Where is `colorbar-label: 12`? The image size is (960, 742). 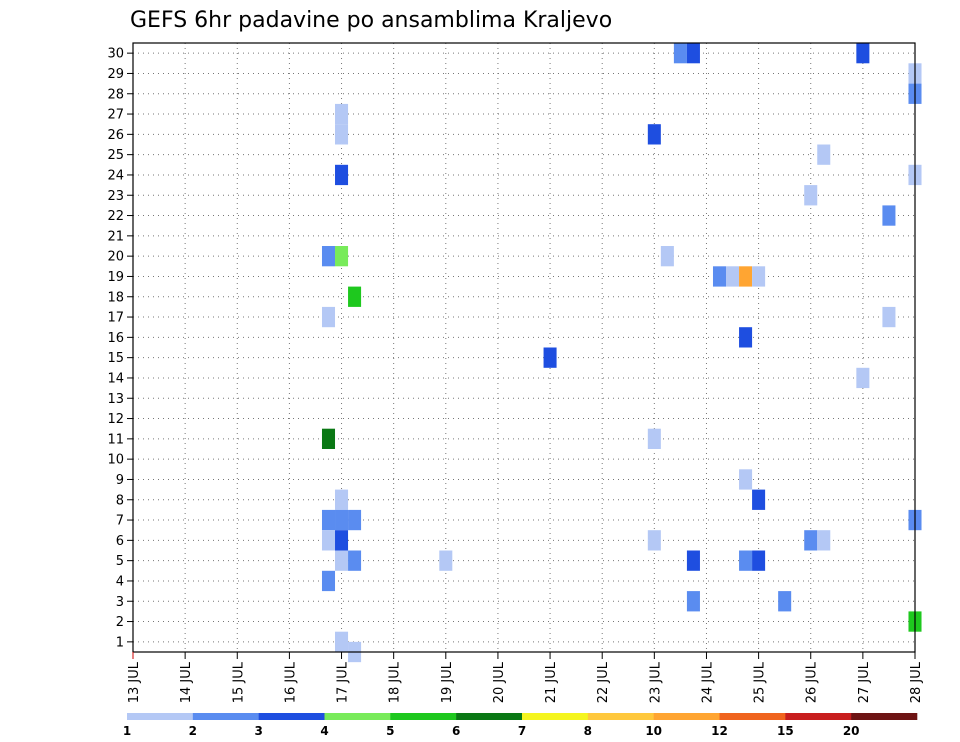
colorbar-label: 12 is located at coordinates (719, 731).